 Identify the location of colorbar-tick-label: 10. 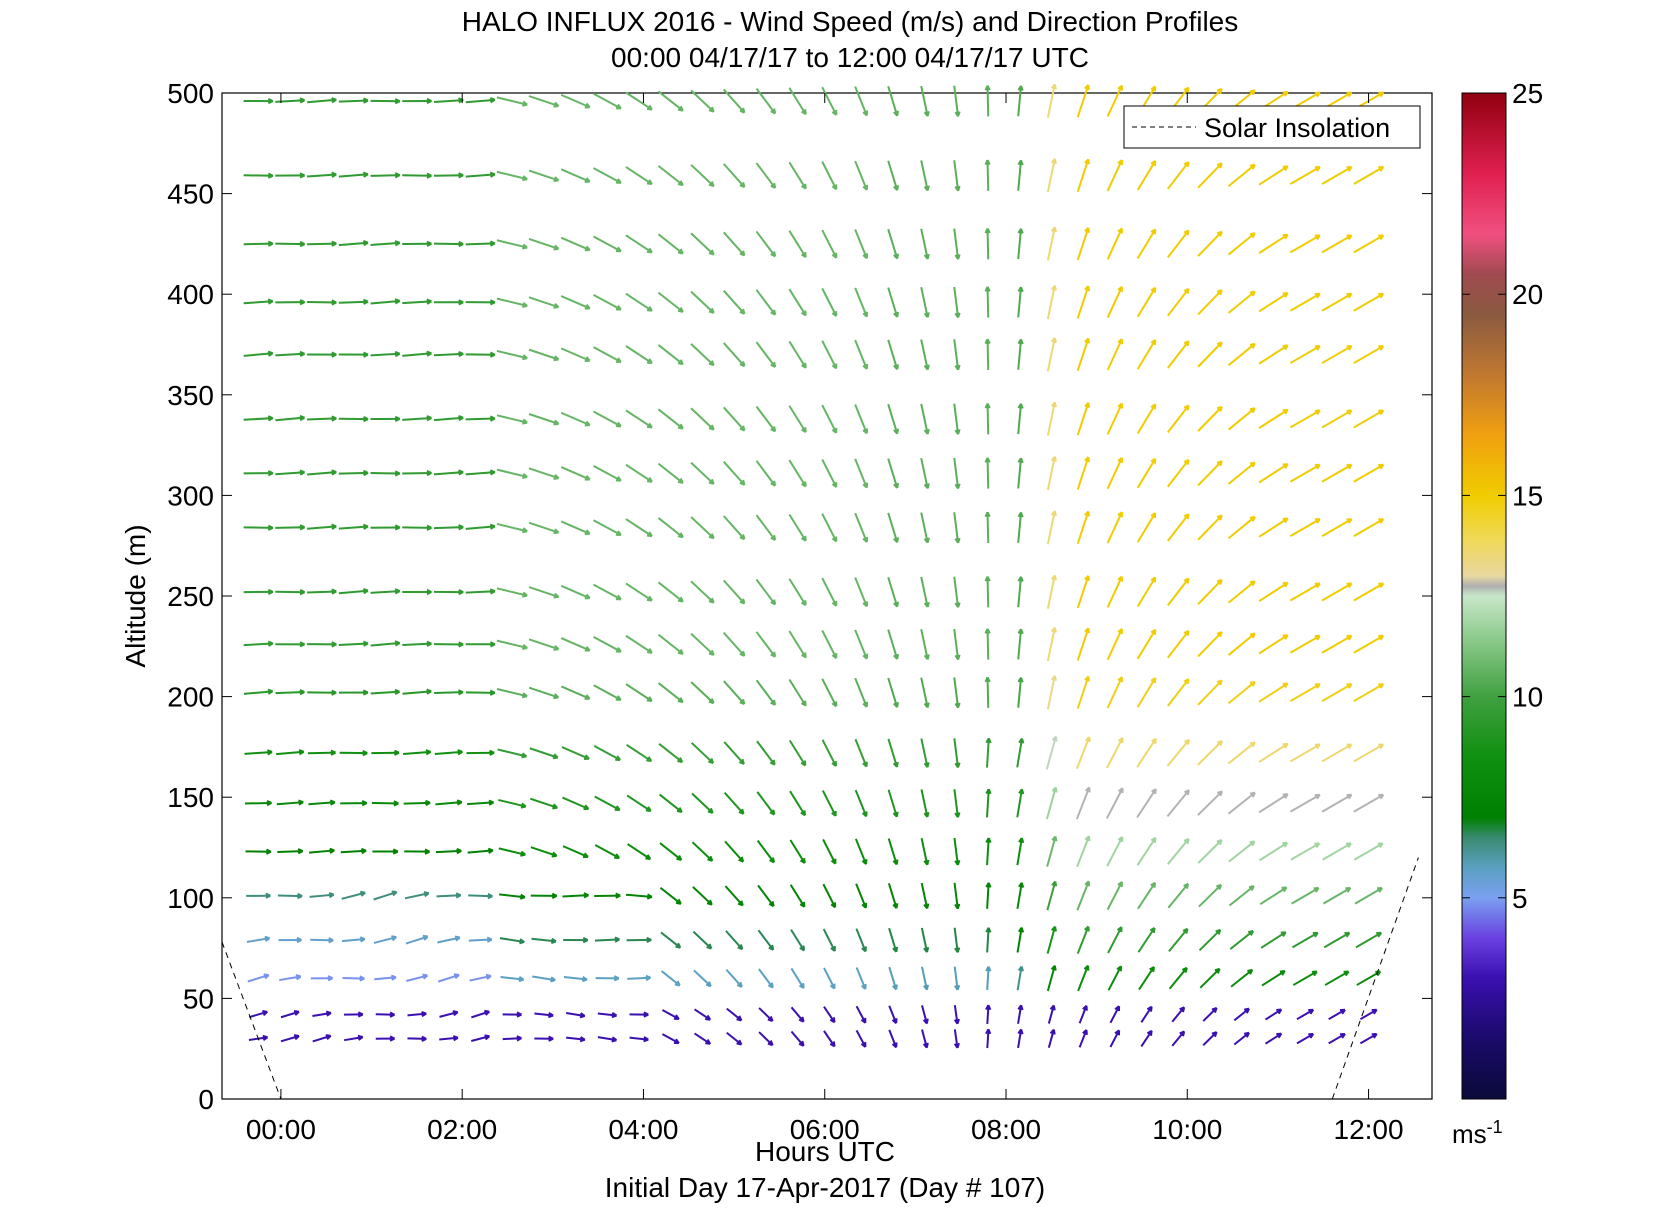
(1527, 697).